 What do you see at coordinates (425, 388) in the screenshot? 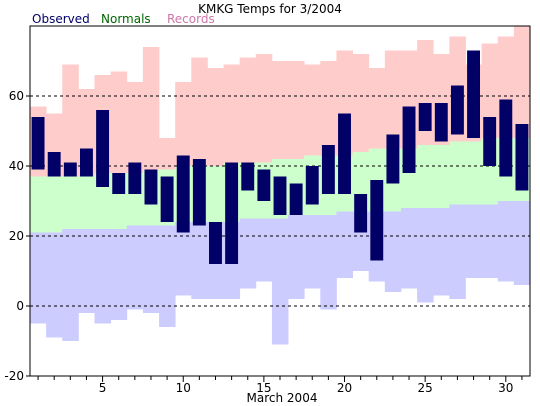
I see `x-tick-label: 25` at bounding box center [425, 388].